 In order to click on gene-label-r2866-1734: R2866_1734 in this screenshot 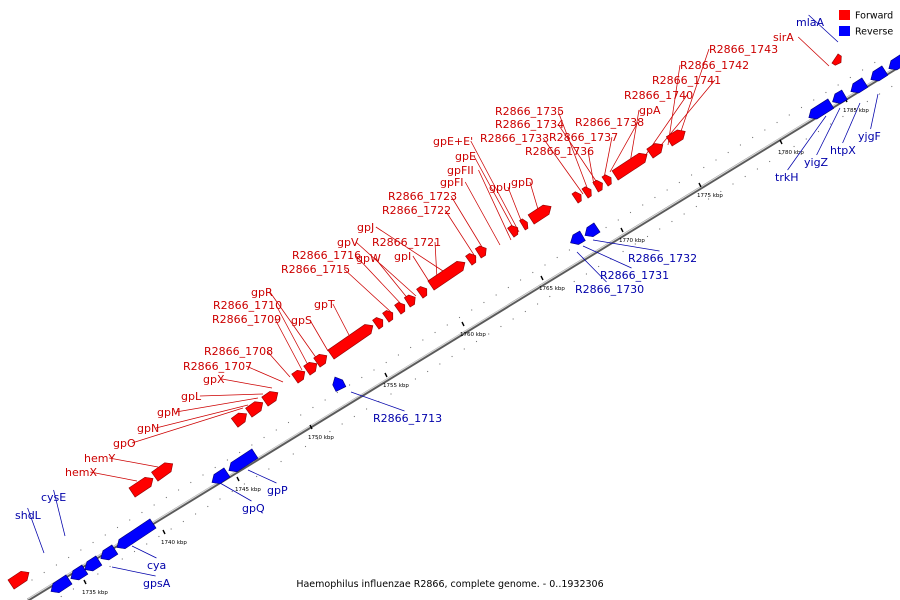, I will do `click(529, 124)`.